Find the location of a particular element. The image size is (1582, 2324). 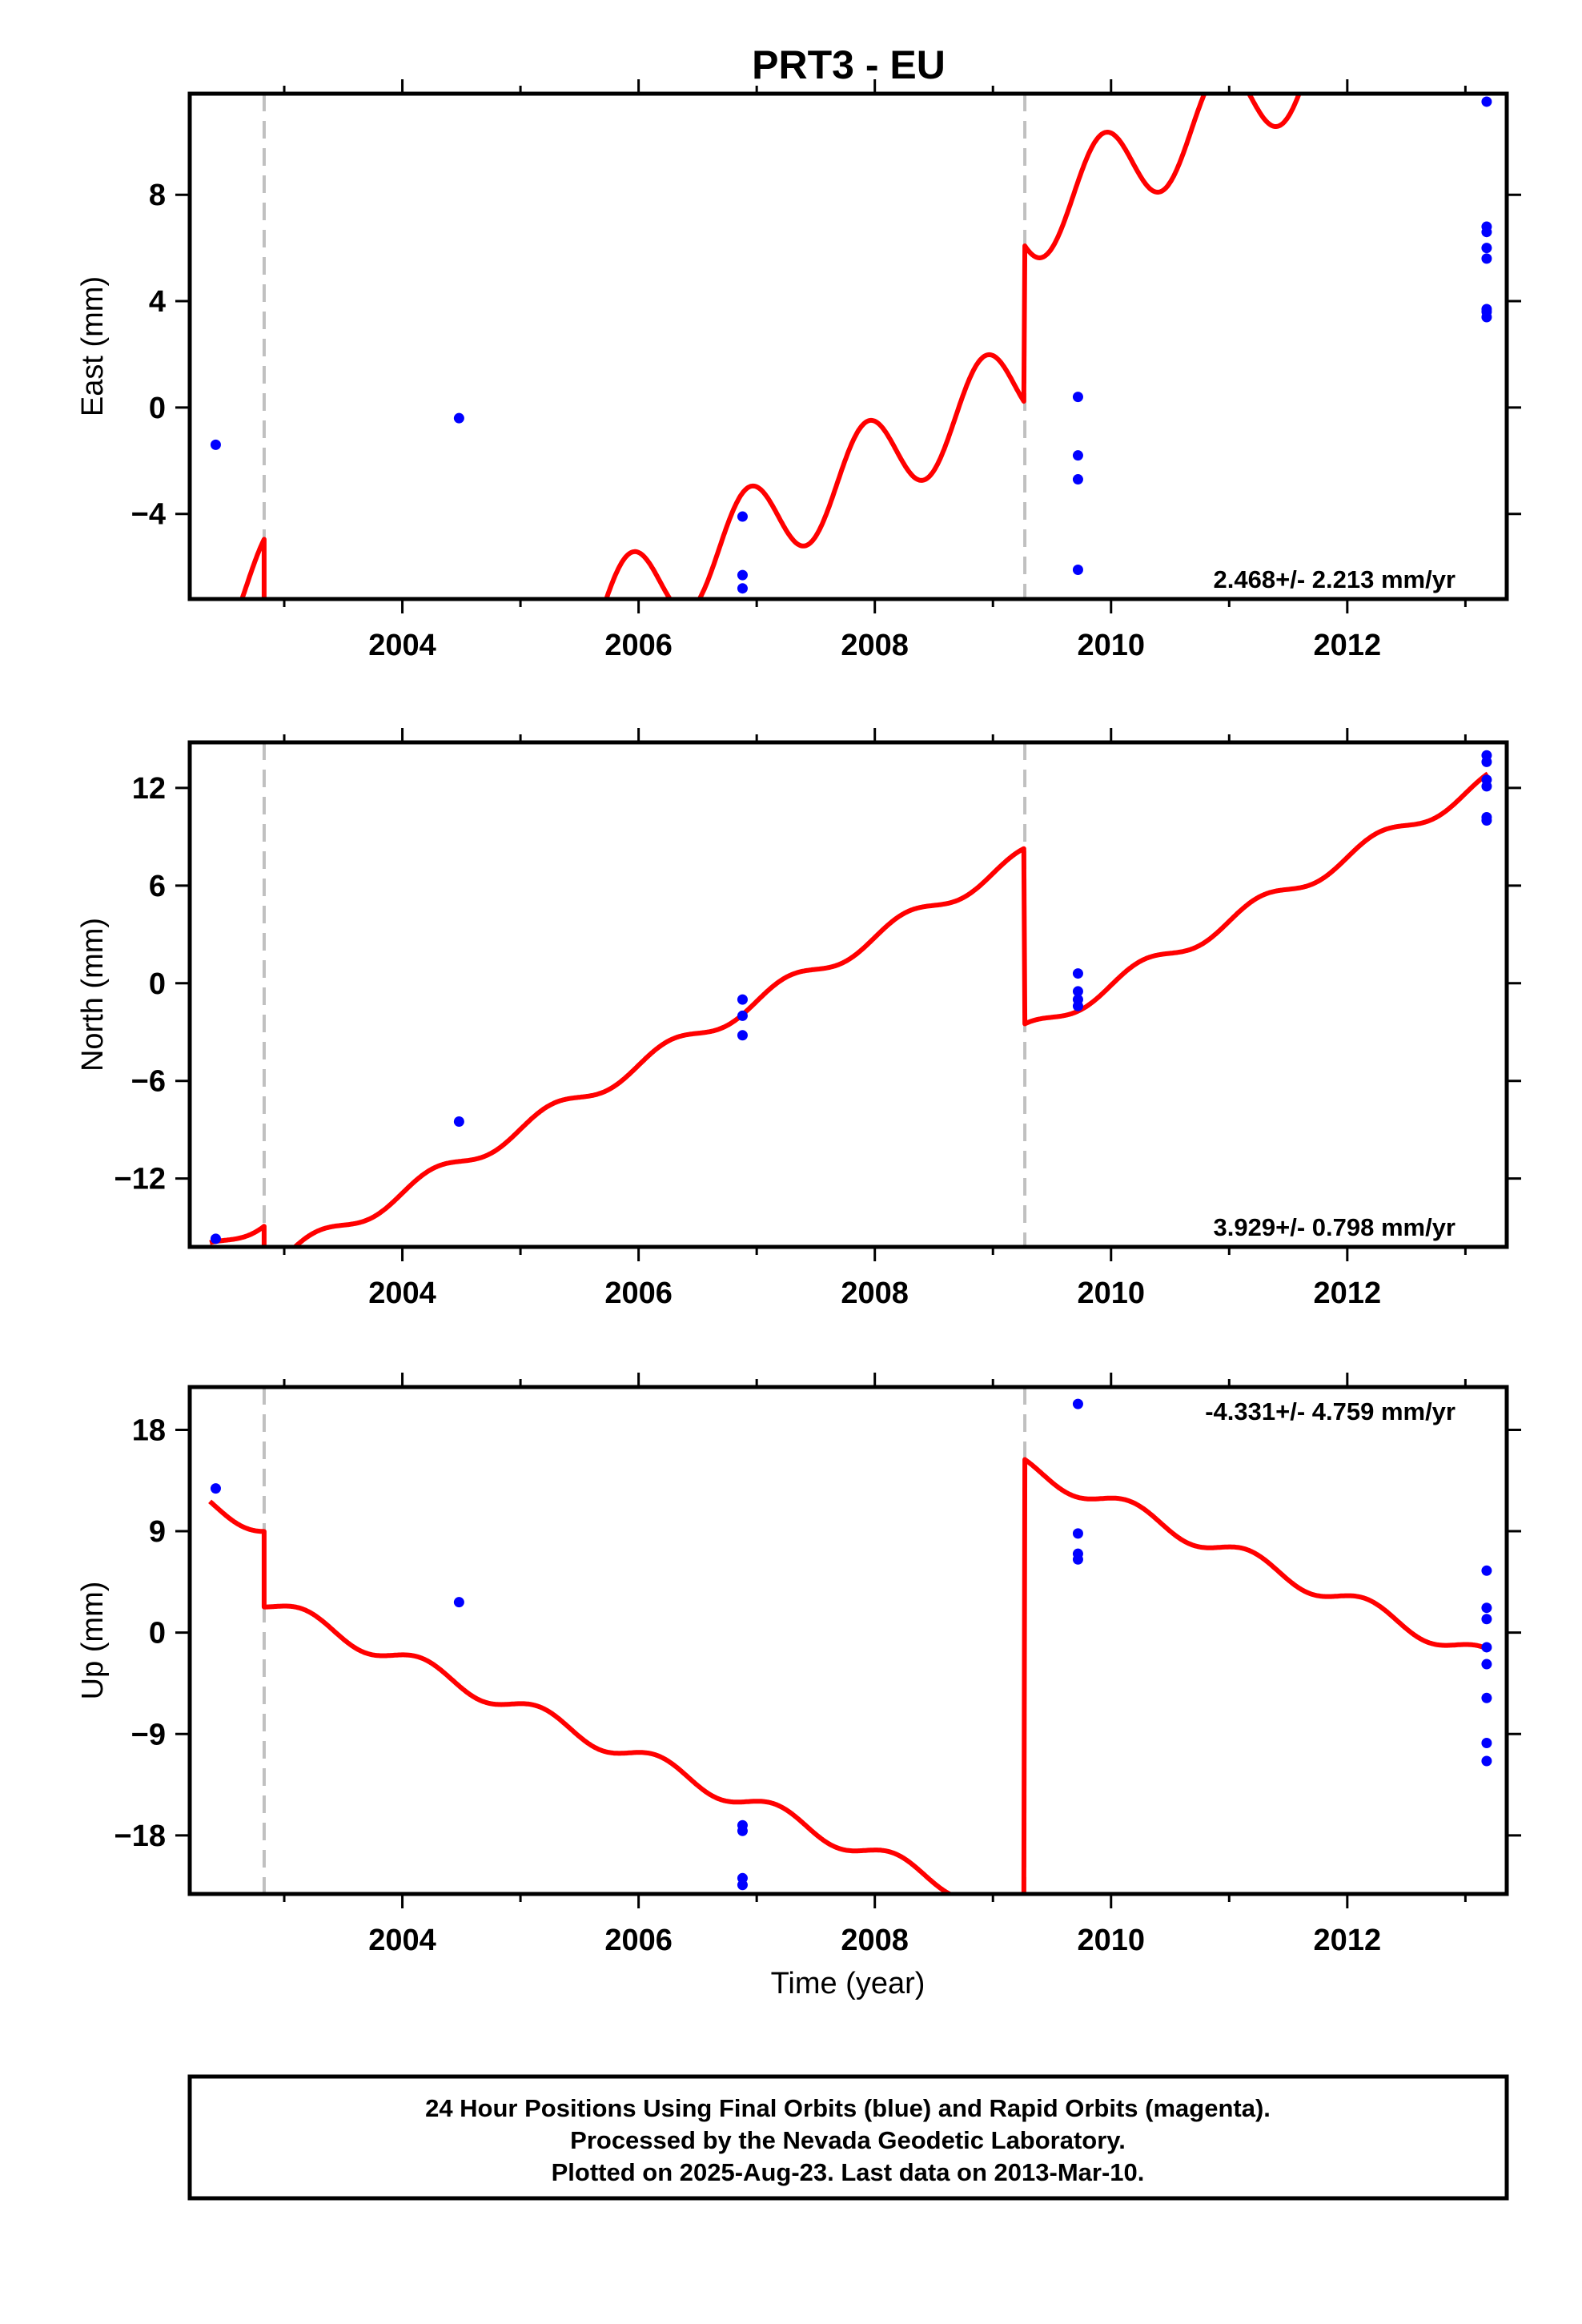

y-tick-label: 18 is located at coordinates (149, 1430).